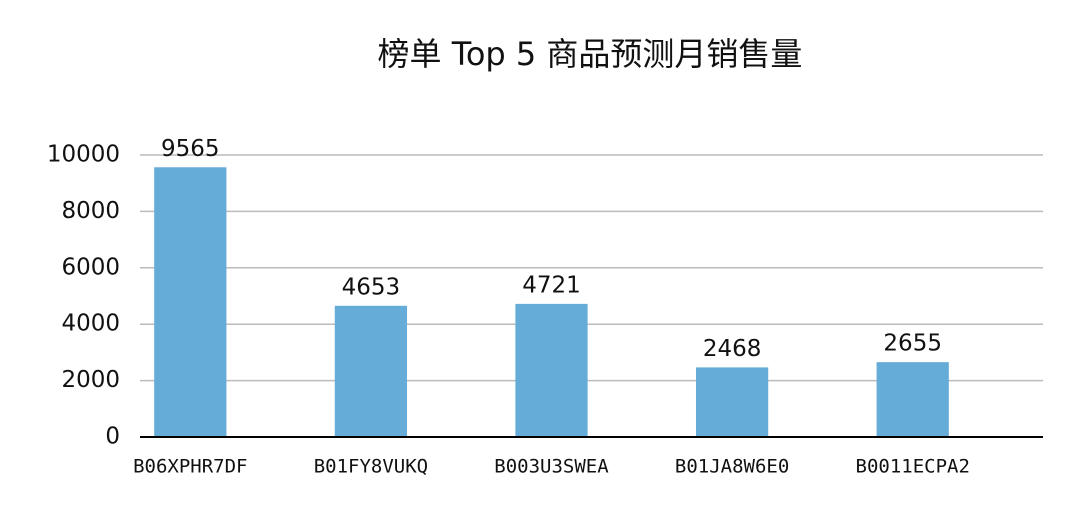 The height and width of the screenshot is (506, 1080). What do you see at coordinates (90, 267) in the screenshot?
I see `y-tick-label: 6000` at bounding box center [90, 267].